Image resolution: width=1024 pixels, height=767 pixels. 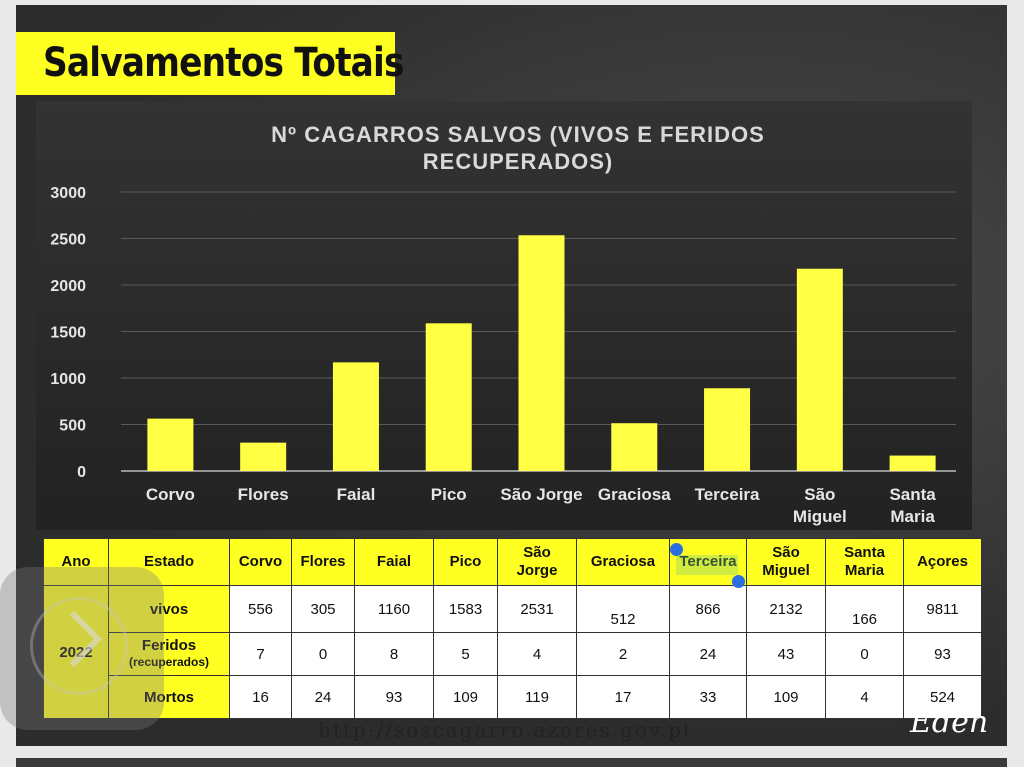 I want to click on header-sao-jorge-label: São Jorge, so click(x=537, y=561).